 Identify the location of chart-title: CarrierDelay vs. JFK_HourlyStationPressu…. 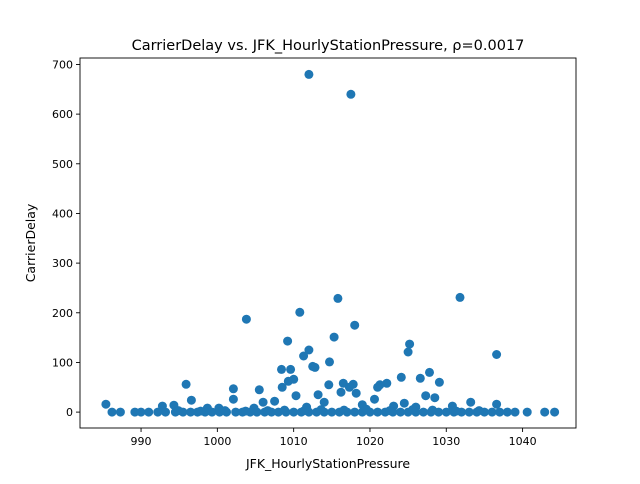
(328, 46).